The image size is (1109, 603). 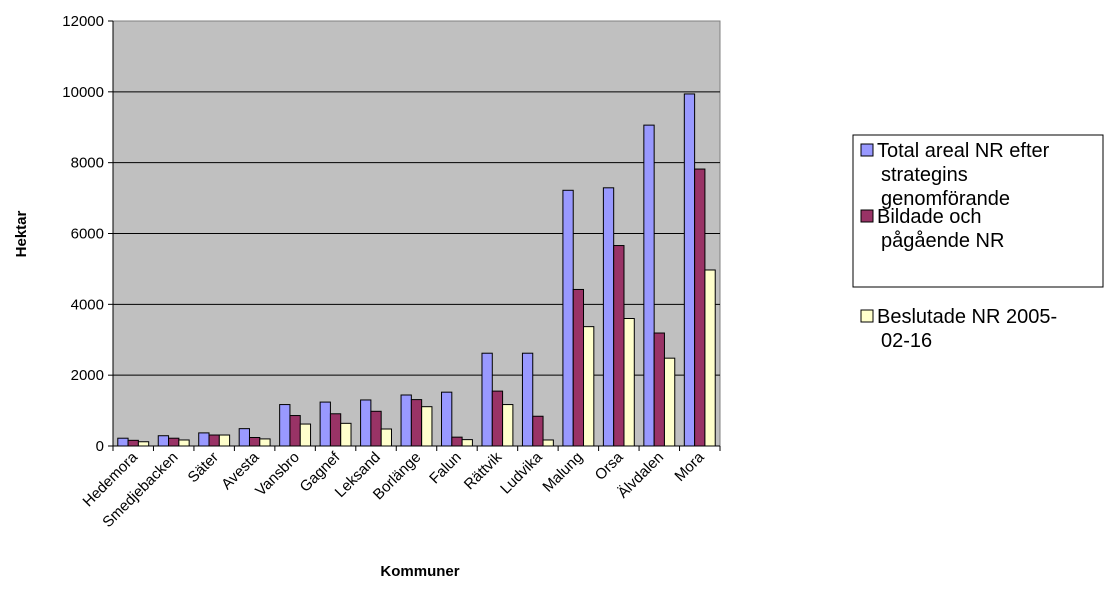 I want to click on legend-label: Beslutade NR 2005-, so click(x=967, y=317).